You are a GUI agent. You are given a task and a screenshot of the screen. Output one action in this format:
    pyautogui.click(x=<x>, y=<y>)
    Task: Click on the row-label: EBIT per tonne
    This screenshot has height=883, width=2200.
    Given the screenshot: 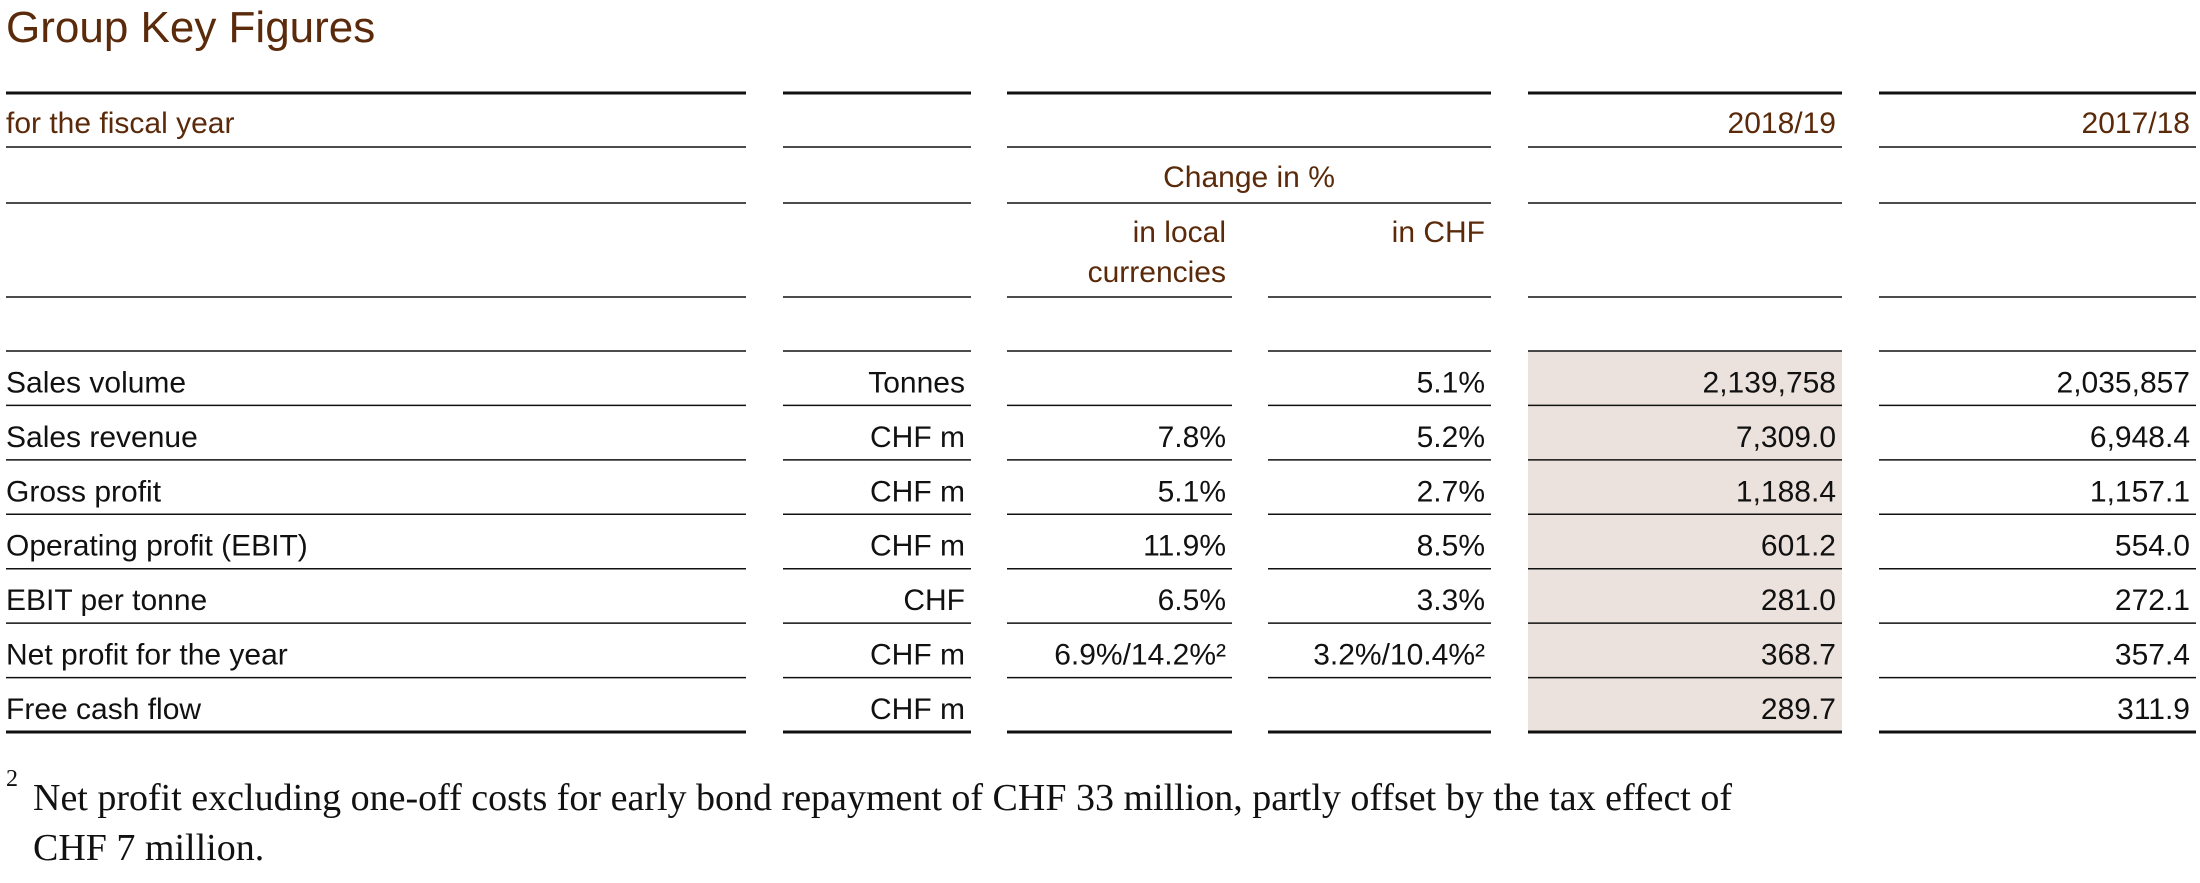 What is the action you would take?
    pyautogui.click(x=106, y=600)
    